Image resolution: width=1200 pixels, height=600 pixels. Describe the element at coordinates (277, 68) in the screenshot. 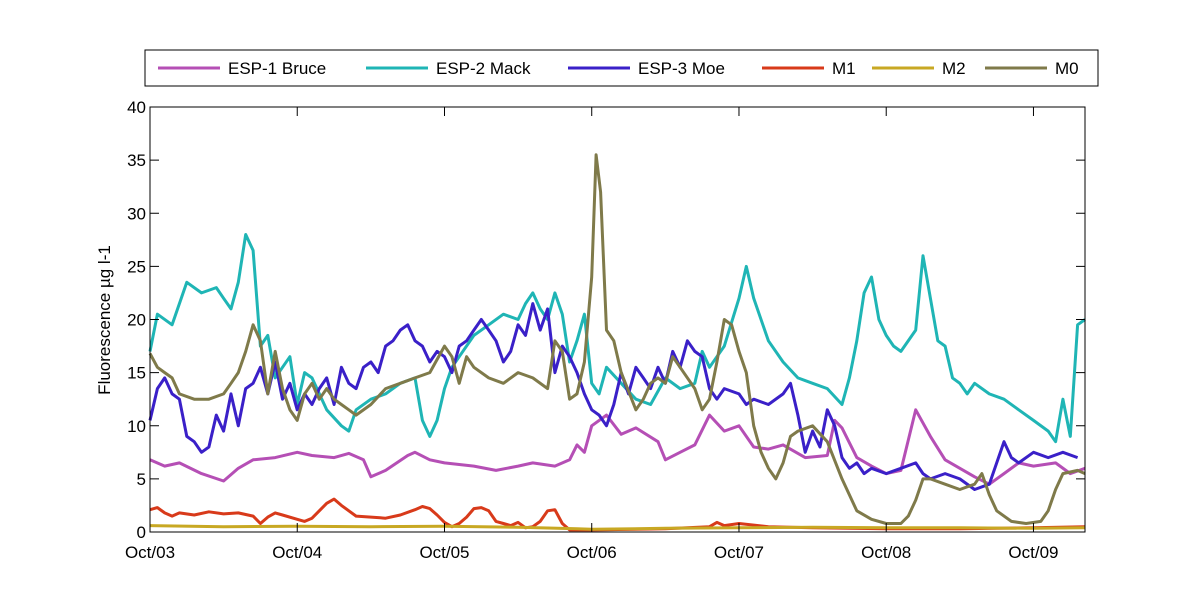

I see `legend-label: ESP-1 Bruce` at that location.